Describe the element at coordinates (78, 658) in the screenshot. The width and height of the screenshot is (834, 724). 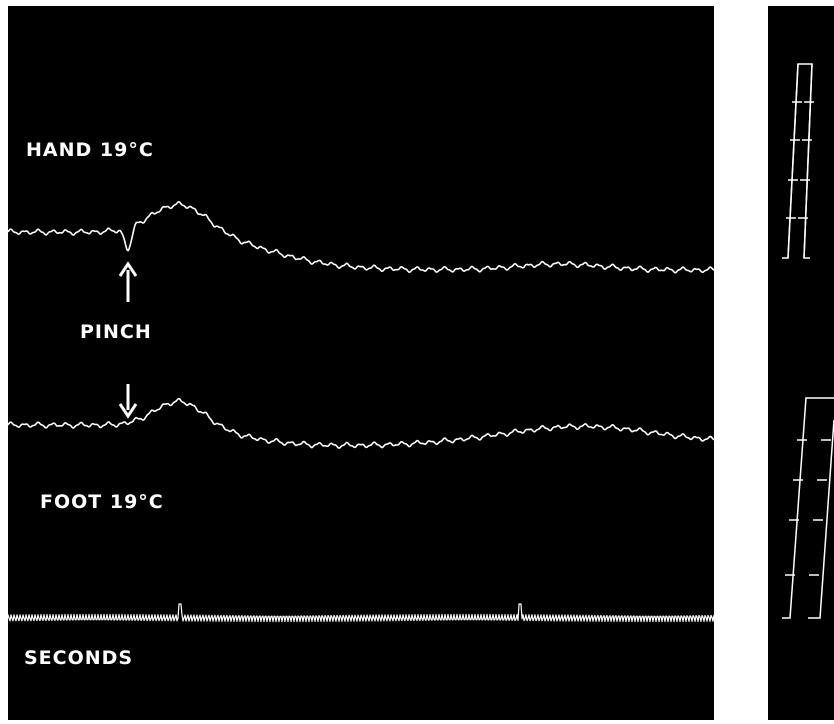
I see `seconds-label: SECONDS` at that location.